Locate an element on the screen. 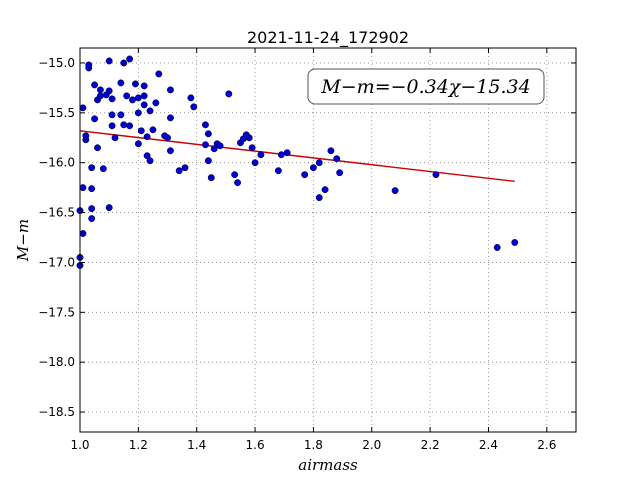  annotation-box is located at coordinates (426, 86).